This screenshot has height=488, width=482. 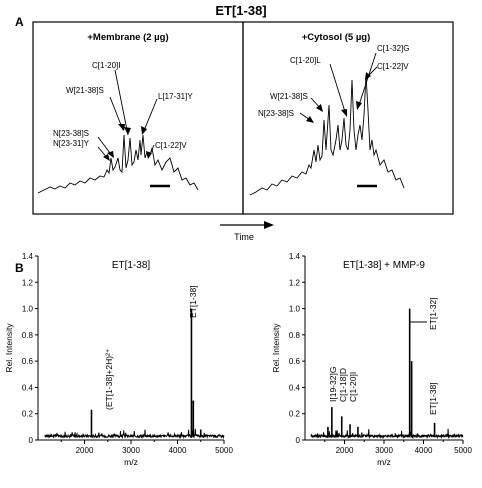 I want to click on label-n2338s-left: N[23-38]S, so click(x=71, y=133).